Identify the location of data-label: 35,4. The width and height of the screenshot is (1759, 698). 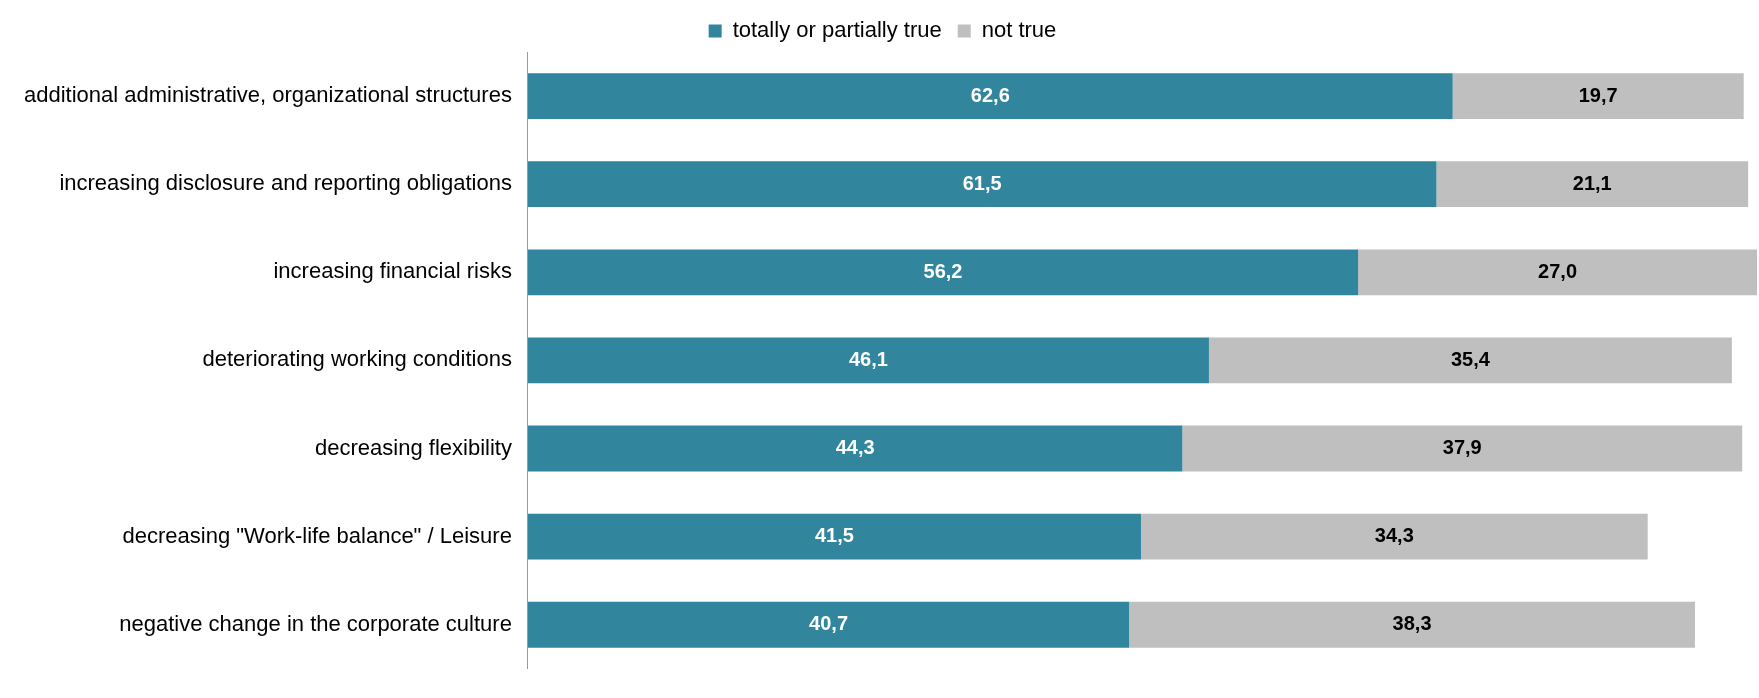
(1470, 358).